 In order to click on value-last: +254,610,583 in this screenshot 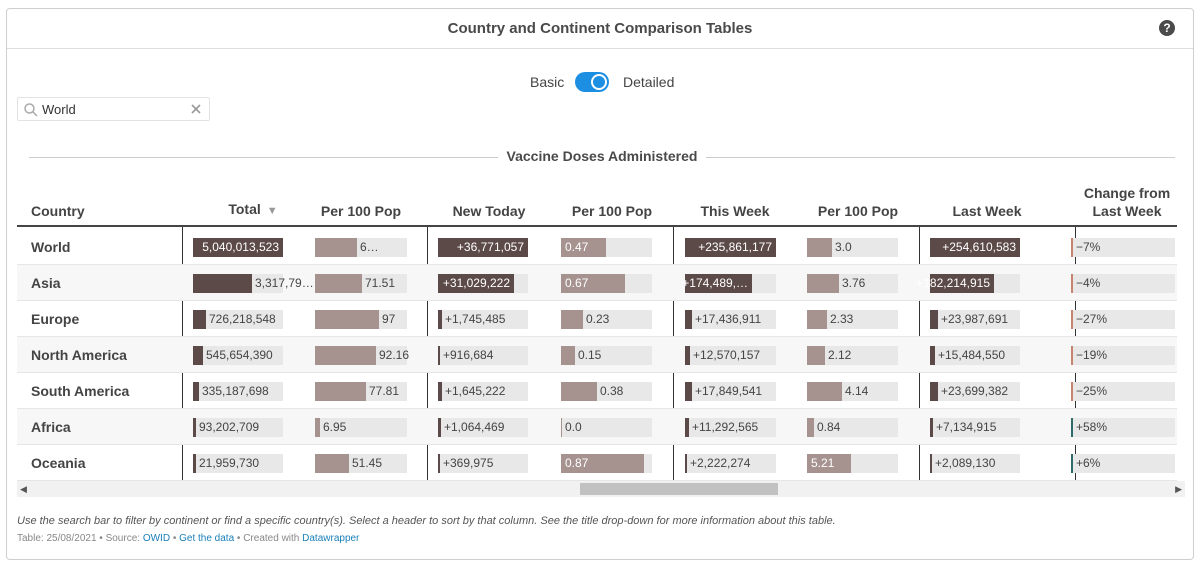, I will do `click(979, 247)`.